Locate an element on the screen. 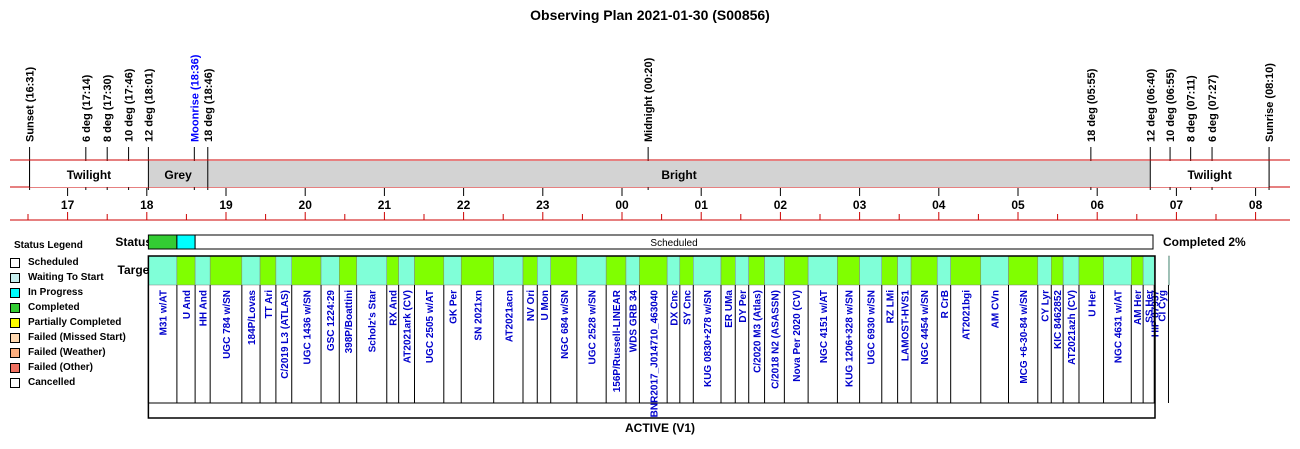 The height and width of the screenshot is (449, 1300). legend-item: Completed is located at coordinates (85, 307).